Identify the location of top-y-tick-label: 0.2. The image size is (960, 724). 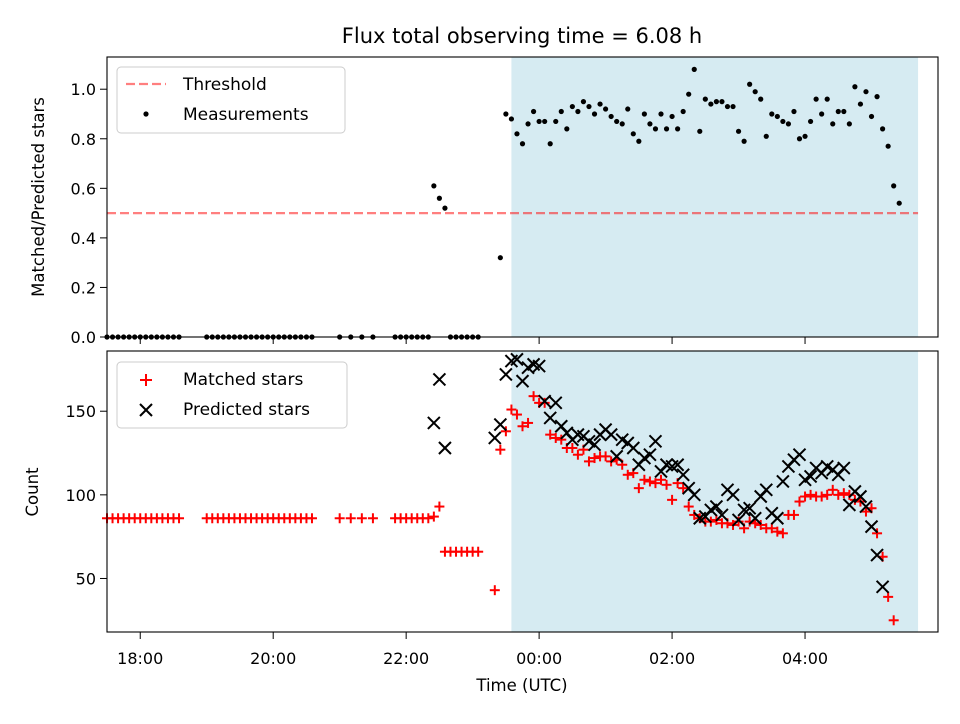
(83, 287).